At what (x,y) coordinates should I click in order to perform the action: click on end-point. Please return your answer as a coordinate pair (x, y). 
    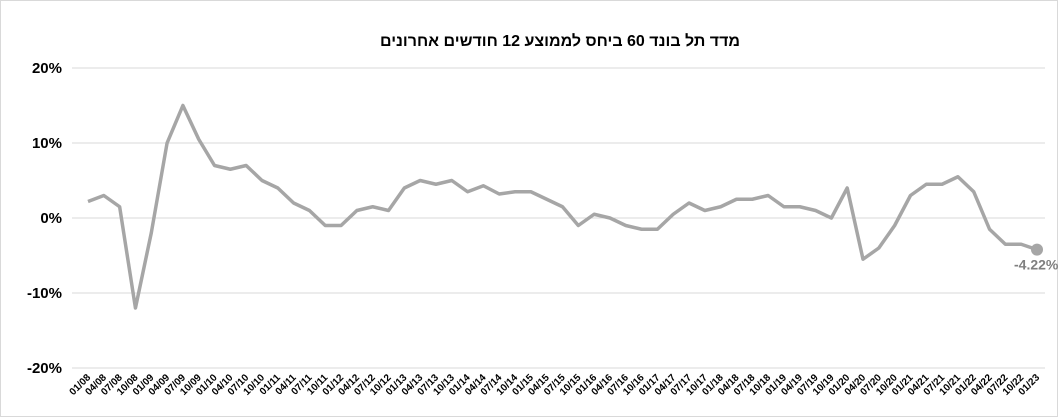
    Looking at the image, I should click on (1037, 249).